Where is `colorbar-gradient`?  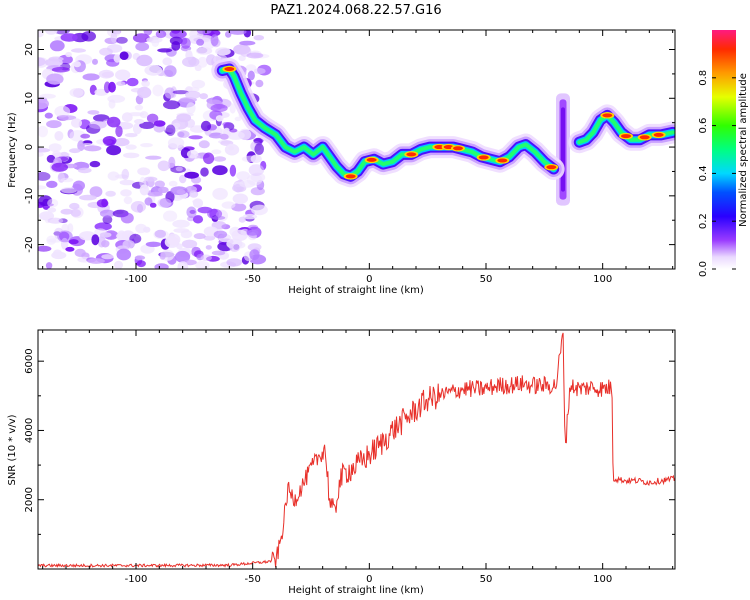
colorbar-gradient is located at coordinates (724, 149).